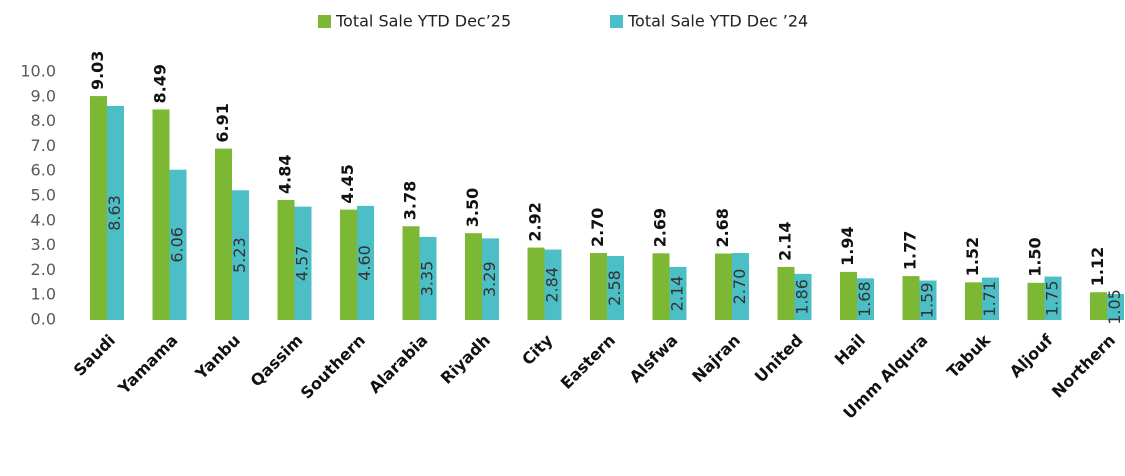 This screenshot has height=476, width=1125. What do you see at coordinates (717, 21) in the screenshot?
I see `legend-label: Total Sale YTD Dec ’24` at bounding box center [717, 21].